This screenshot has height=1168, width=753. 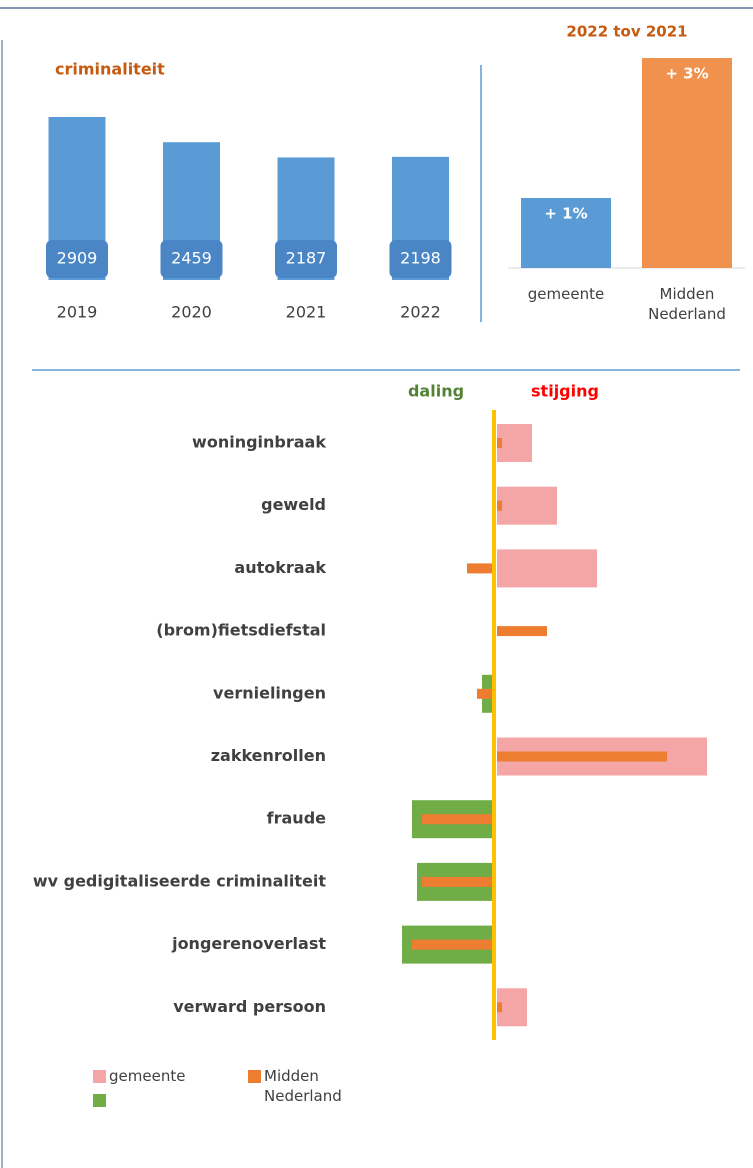 What do you see at coordinates (268, 755) in the screenshot?
I see `category-label: zakkenrollen` at bounding box center [268, 755].